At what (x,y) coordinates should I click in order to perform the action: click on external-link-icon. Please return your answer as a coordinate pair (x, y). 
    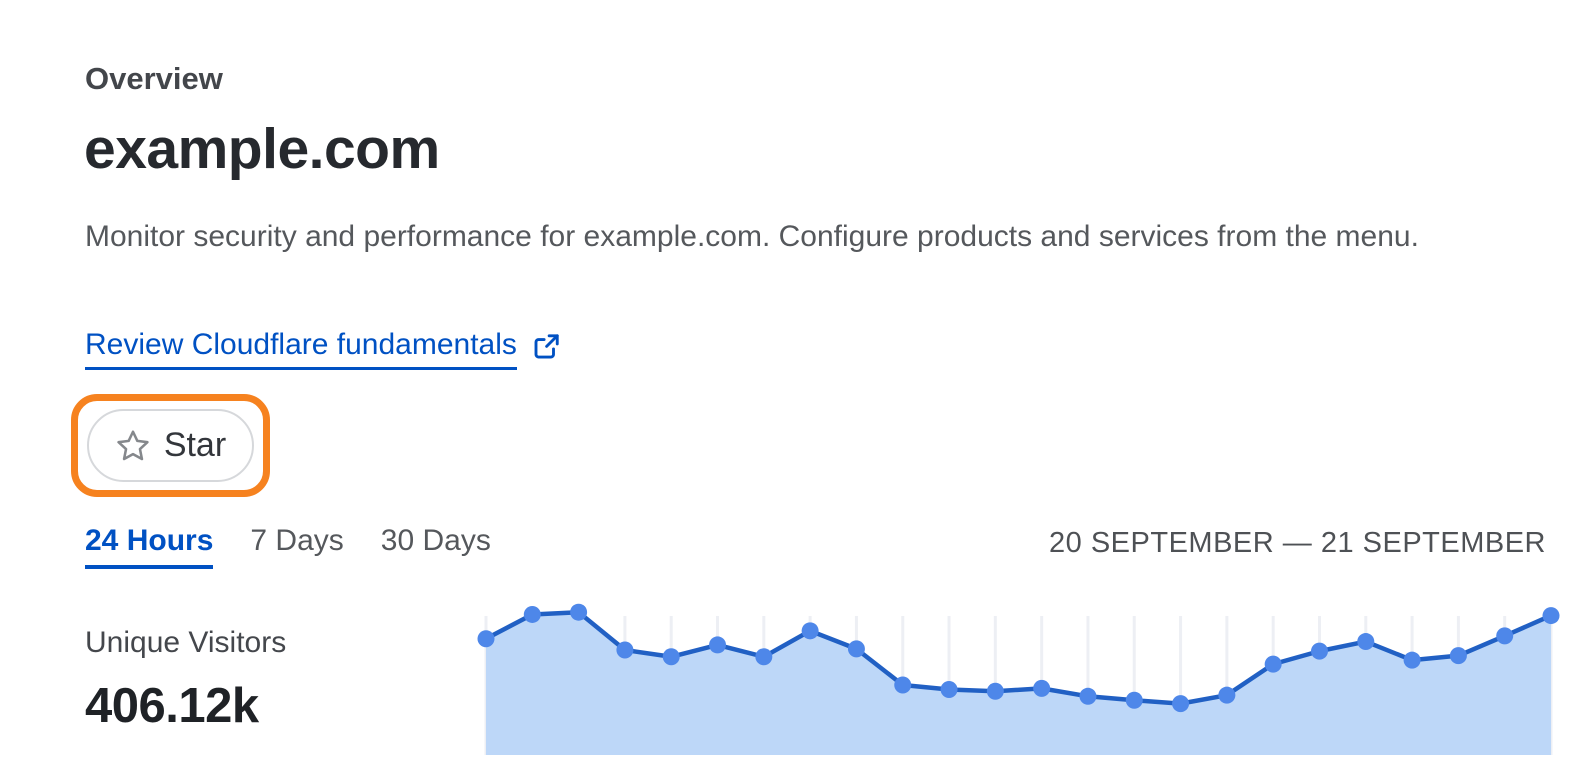
    Looking at the image, I should click on (546, 346).